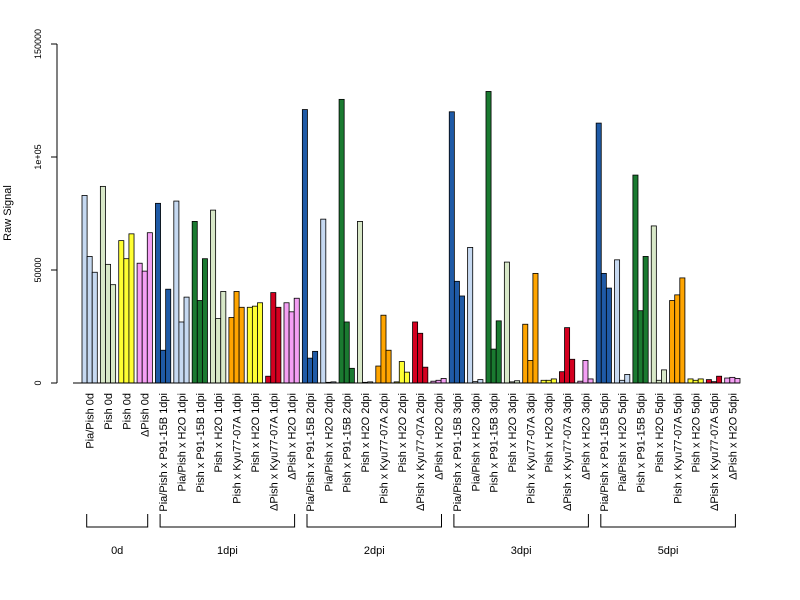  I want to click on x-tick-label: Pish x Kyu77-07A 2dpi, so click(385, 448).